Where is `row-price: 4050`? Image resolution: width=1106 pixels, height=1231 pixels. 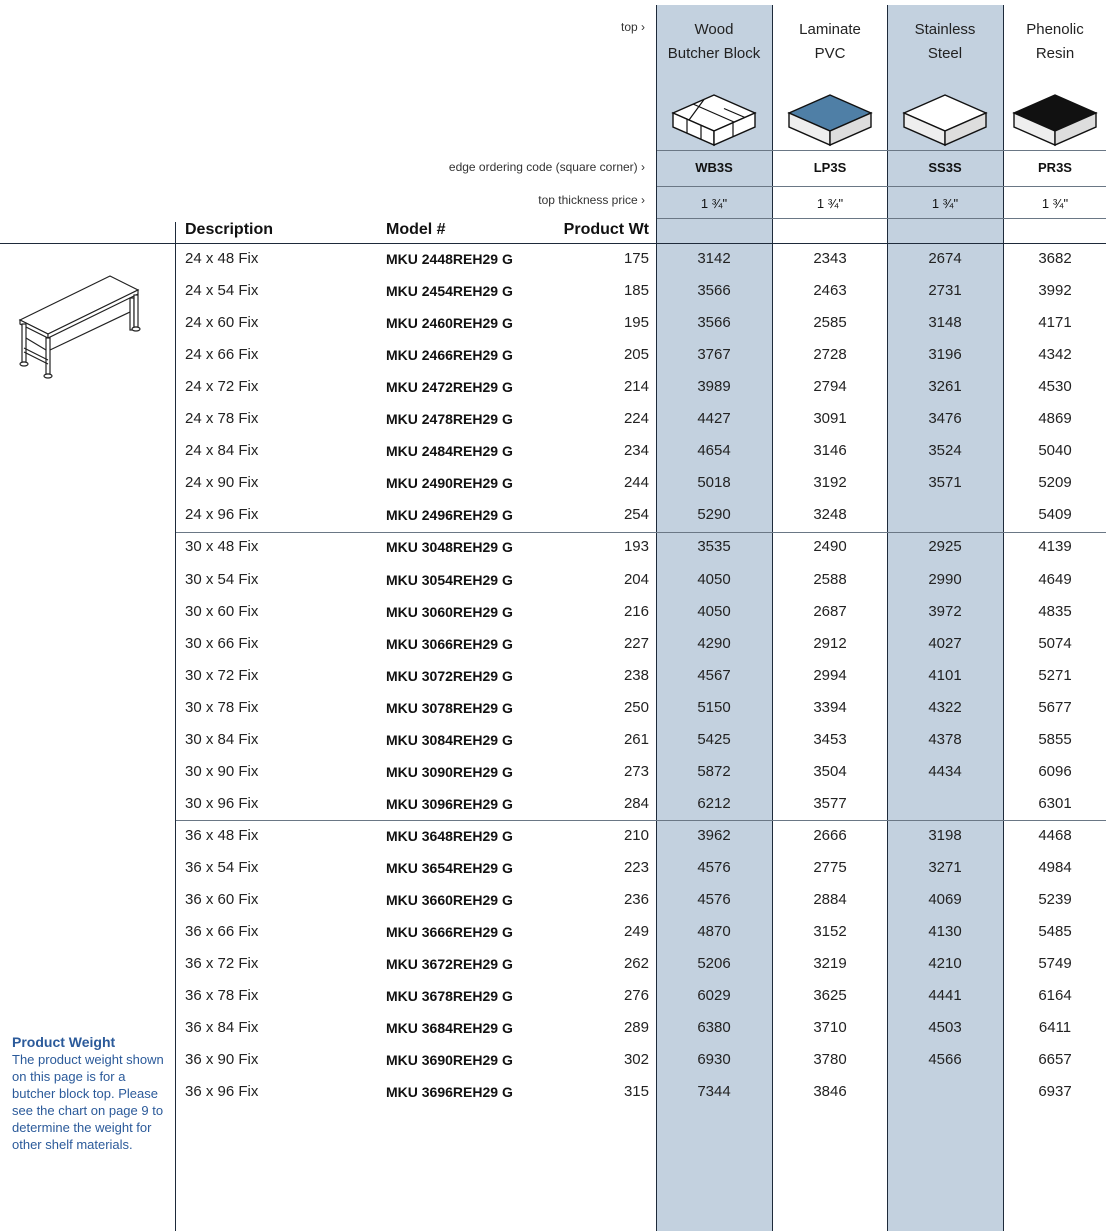
row-price: 4050 is located at coordinates (714, 579).